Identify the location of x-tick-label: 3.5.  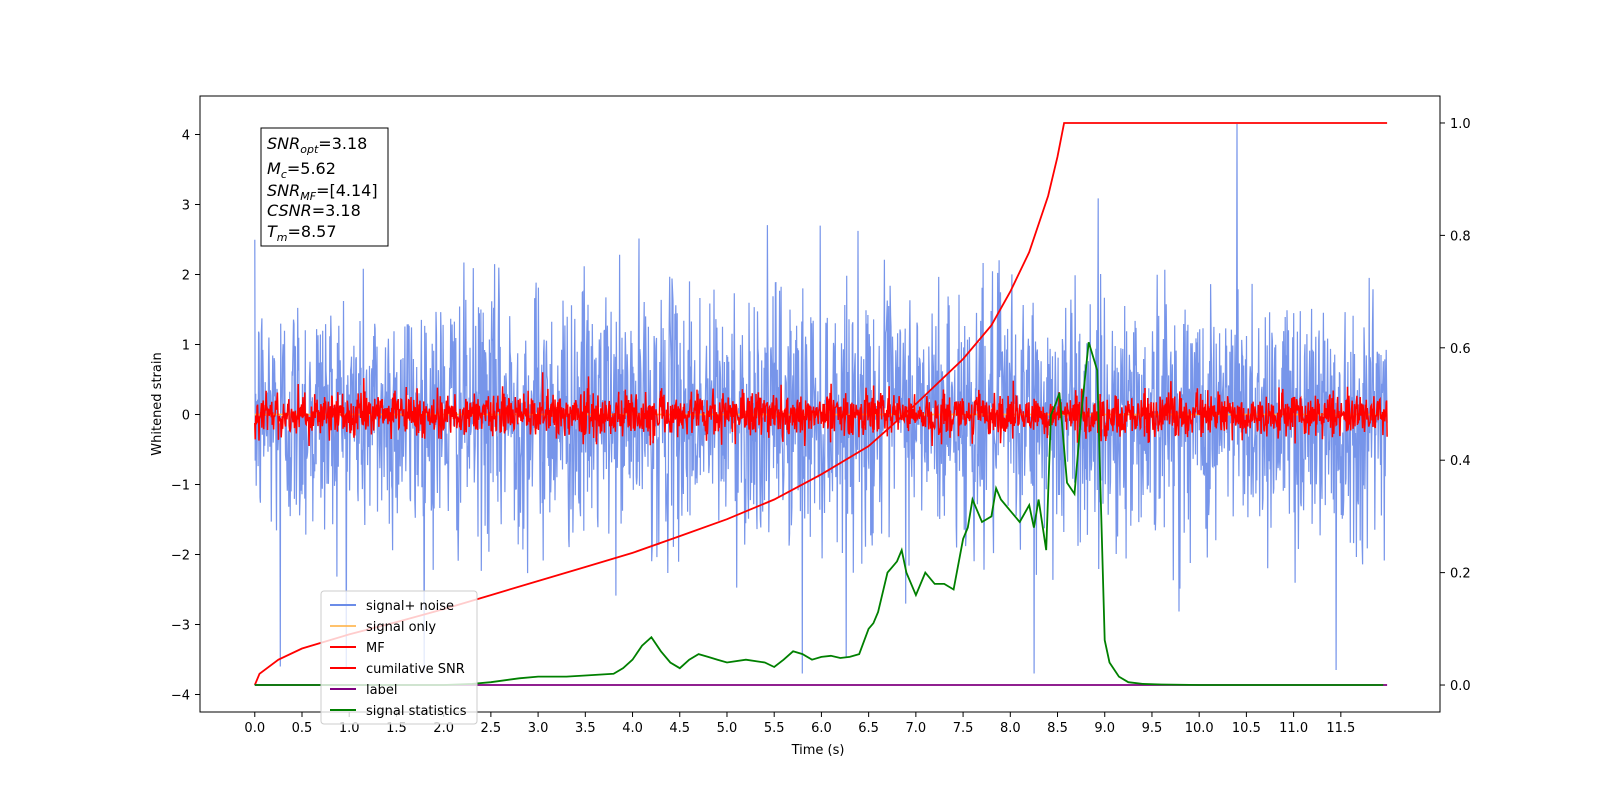
(585, 728).